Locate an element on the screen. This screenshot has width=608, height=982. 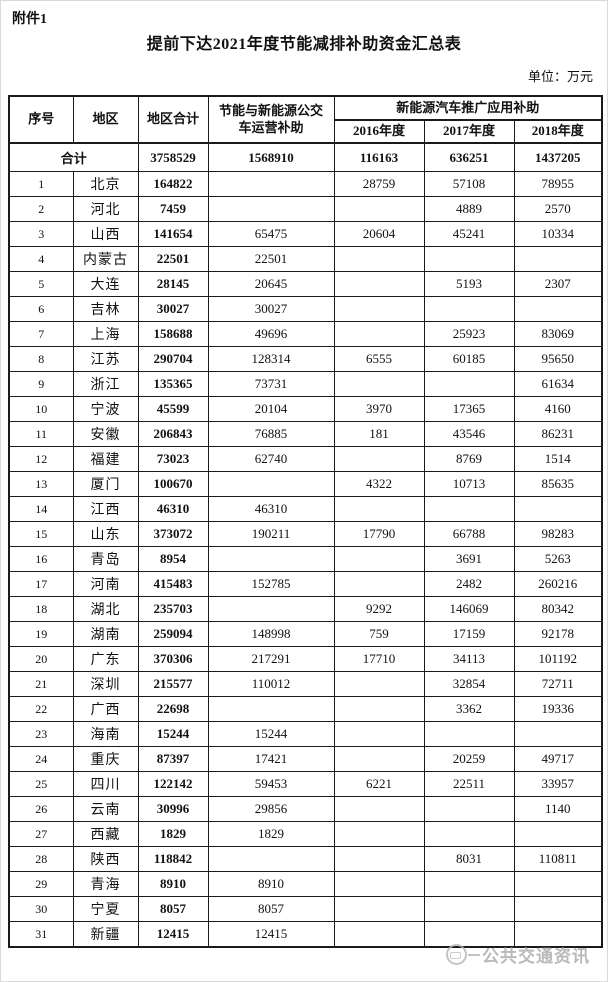
seq-cell: 1 is located at coordinates (41, 184).